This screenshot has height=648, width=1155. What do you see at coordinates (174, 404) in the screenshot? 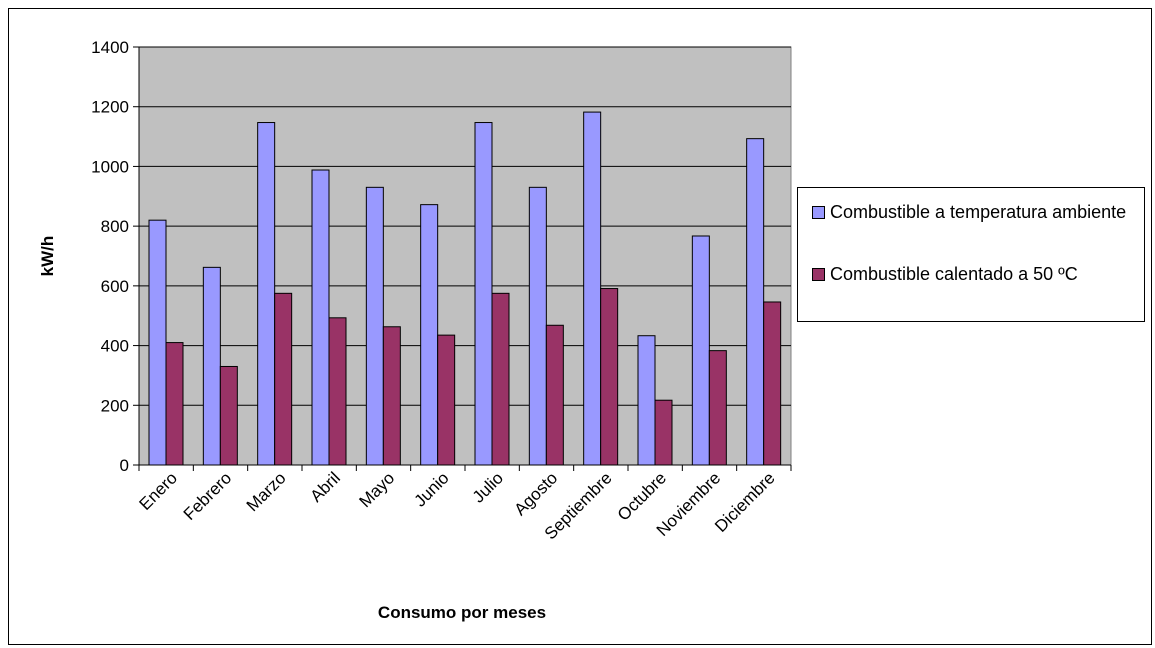
I see `bar-calentado-enero` at bounding box center [174, 404].